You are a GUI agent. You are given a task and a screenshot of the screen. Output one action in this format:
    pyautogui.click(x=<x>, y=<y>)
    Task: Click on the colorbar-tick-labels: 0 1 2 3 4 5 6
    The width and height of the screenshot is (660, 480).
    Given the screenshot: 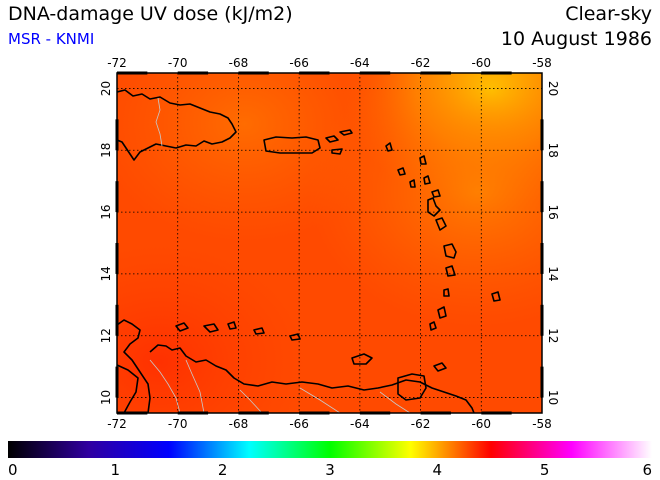 What is the action you would take?
    pyautogui.click(x=330, y=470)
    